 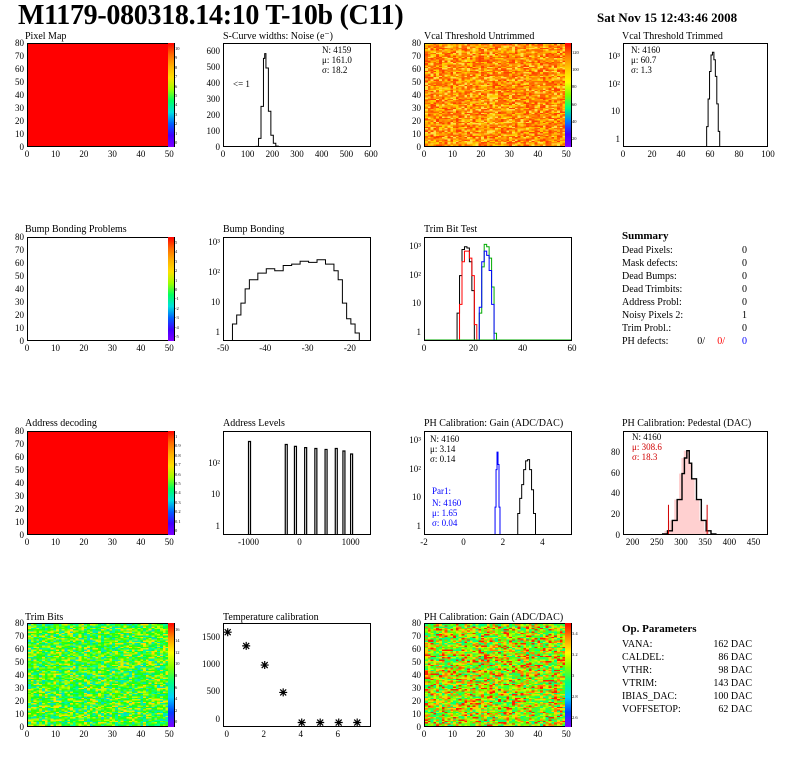 What do you see at coordinates (176, 252) in the screenshot?
I see `bump-problems-palette-tick: 4` at bounding box center [176, 252].